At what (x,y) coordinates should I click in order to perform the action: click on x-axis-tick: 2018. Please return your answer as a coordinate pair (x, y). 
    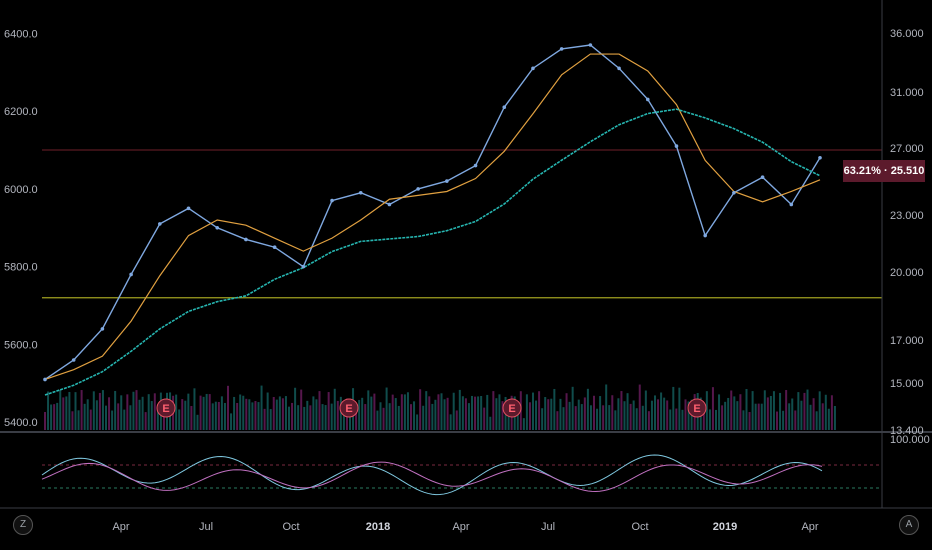
    Looking at the image, I should click on (378, 527).